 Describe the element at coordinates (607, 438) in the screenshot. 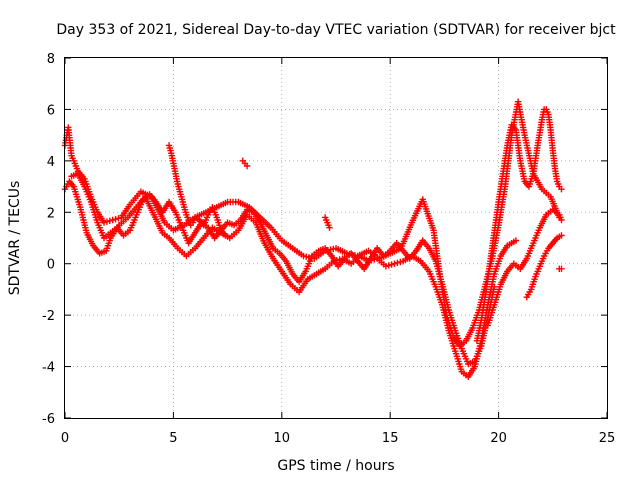

I see `x-tick-label: 25` at that location.